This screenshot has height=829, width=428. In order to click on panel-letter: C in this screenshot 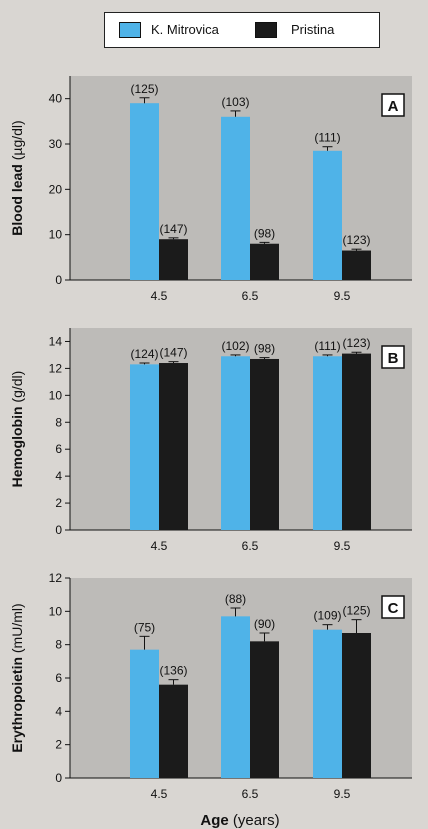, I will do `click(393, 608)`.